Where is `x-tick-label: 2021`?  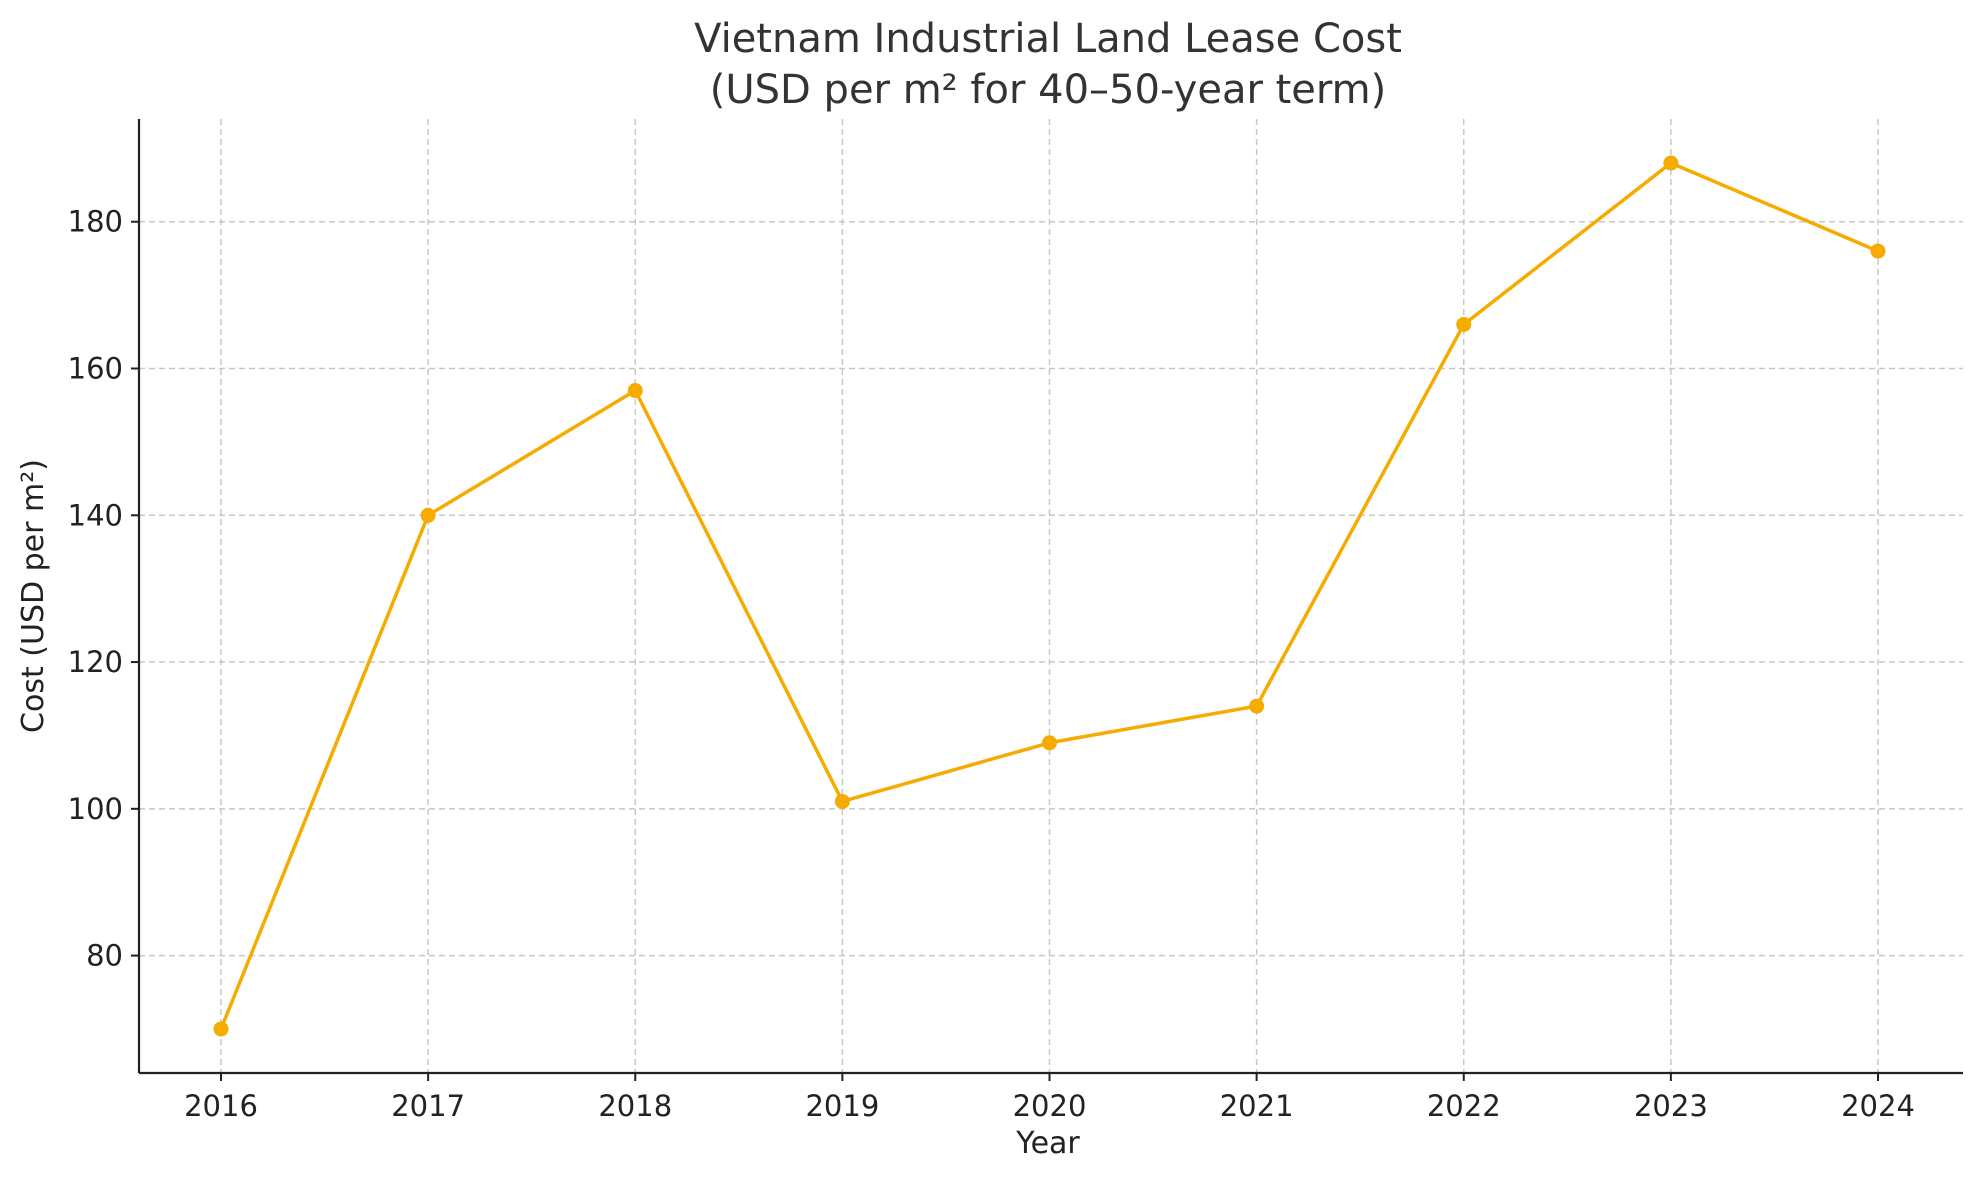
x-tick-label: 2021 is located at coordinates (1257, 1106).